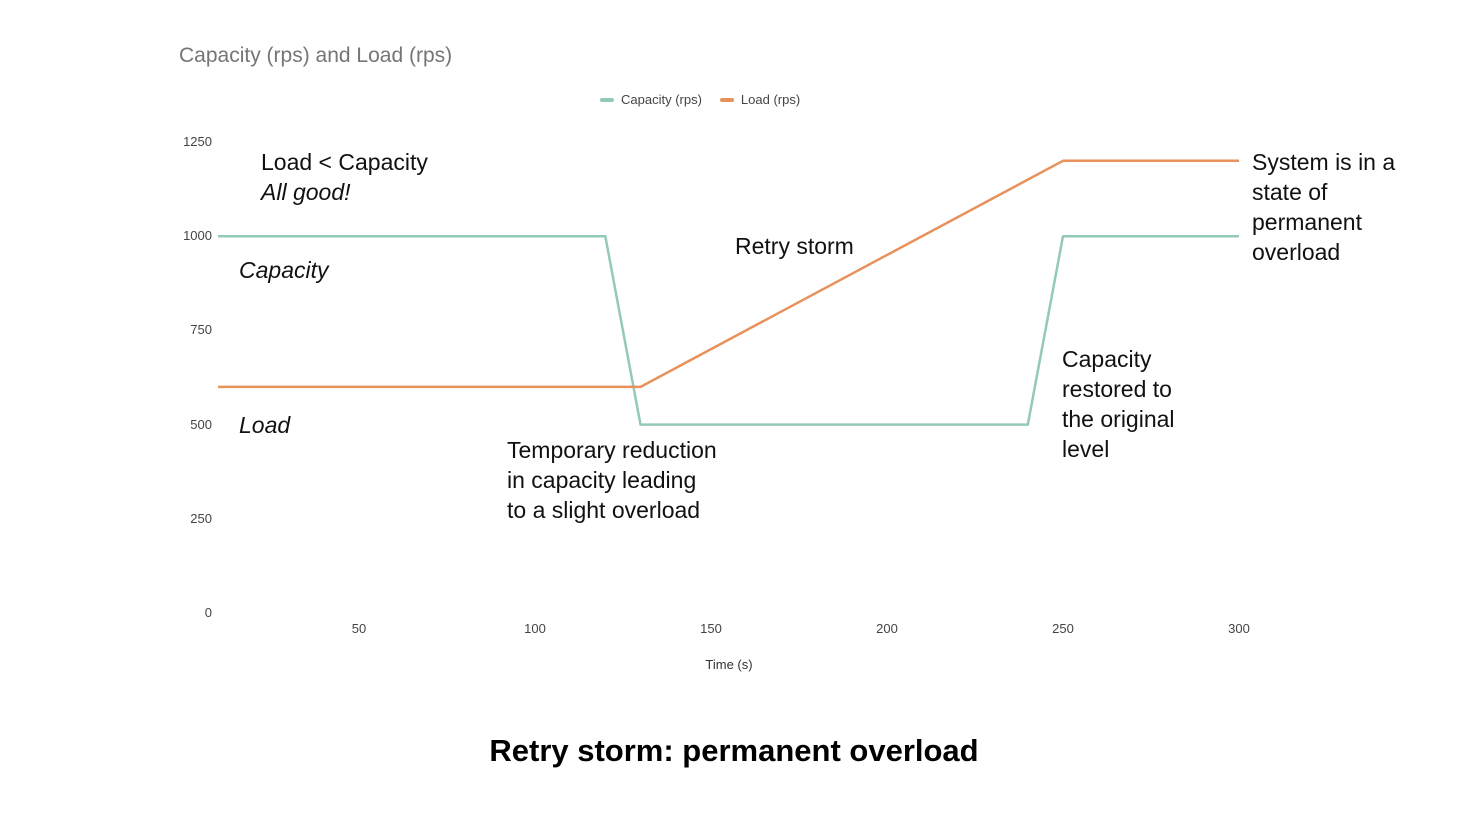 The height and width of the screenshot is (820, 1468). Describe the element at coordinates (734, 750) in the screenshot. I see `figure-caption: Retry storm: permanent overload` at that location.